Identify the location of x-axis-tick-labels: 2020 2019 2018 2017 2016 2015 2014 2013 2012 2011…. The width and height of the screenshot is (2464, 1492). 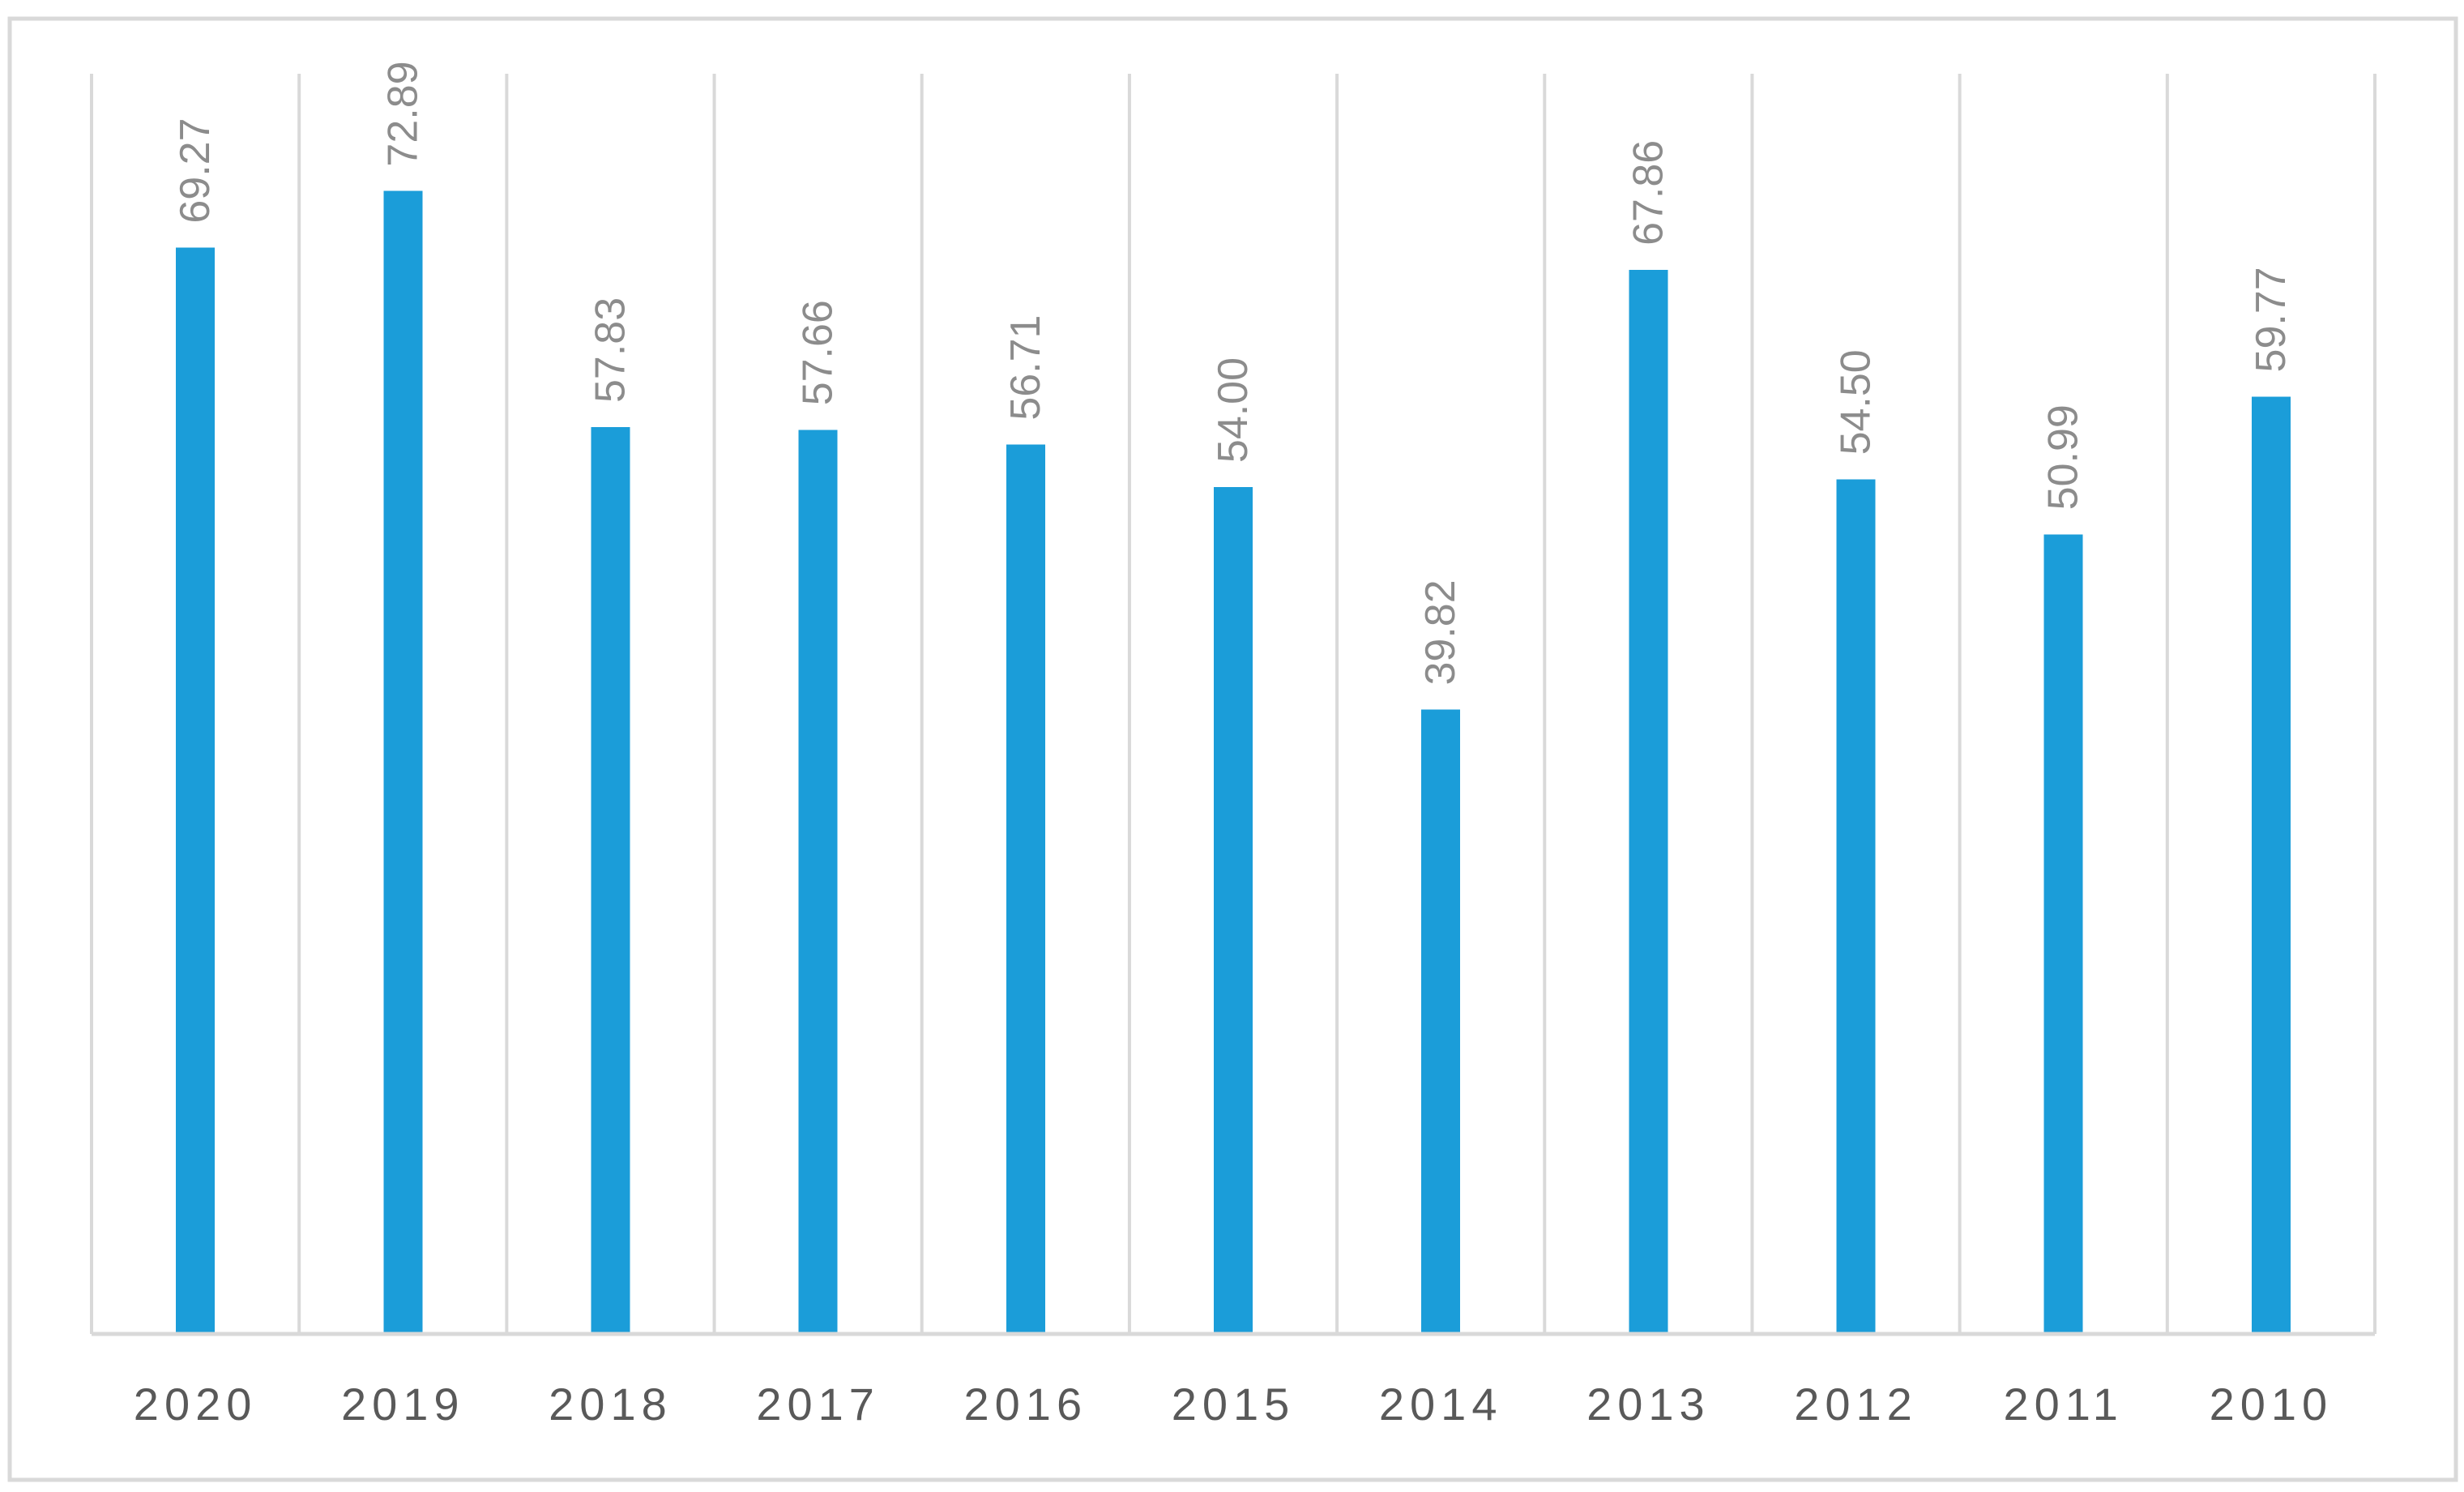
(1234, 1404).